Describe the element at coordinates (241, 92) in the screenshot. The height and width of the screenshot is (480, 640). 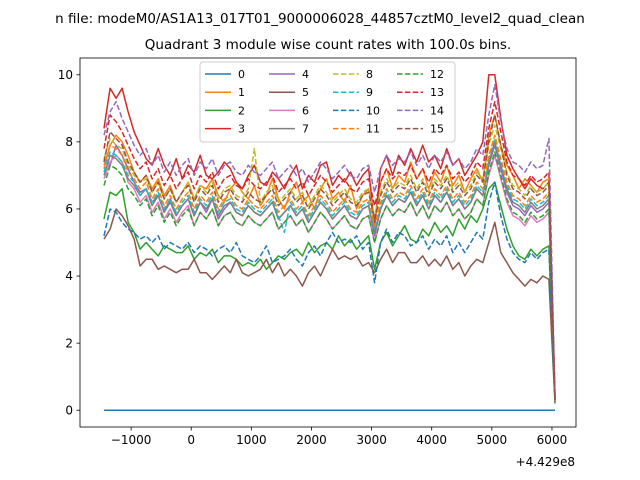
I see `legend-label-1: 1` at that location.